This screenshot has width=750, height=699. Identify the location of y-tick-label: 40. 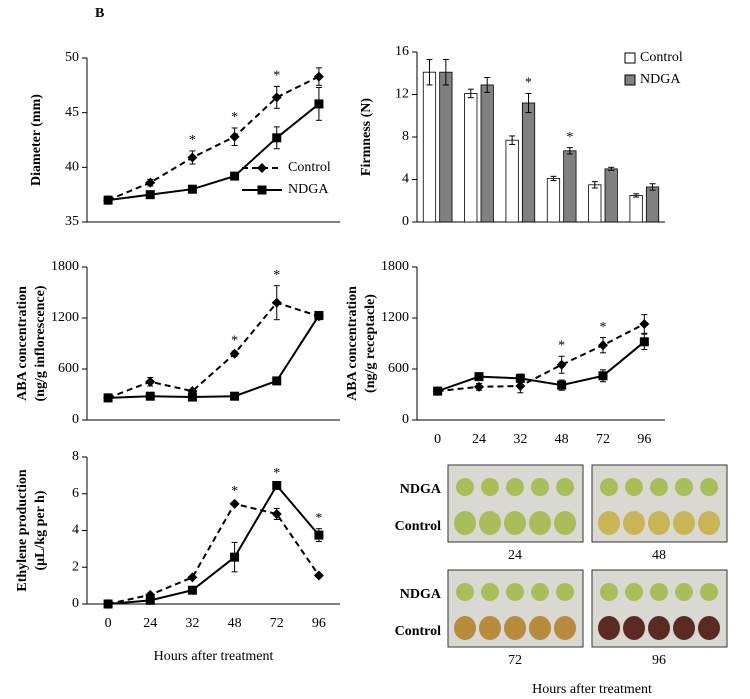
(72, 167).